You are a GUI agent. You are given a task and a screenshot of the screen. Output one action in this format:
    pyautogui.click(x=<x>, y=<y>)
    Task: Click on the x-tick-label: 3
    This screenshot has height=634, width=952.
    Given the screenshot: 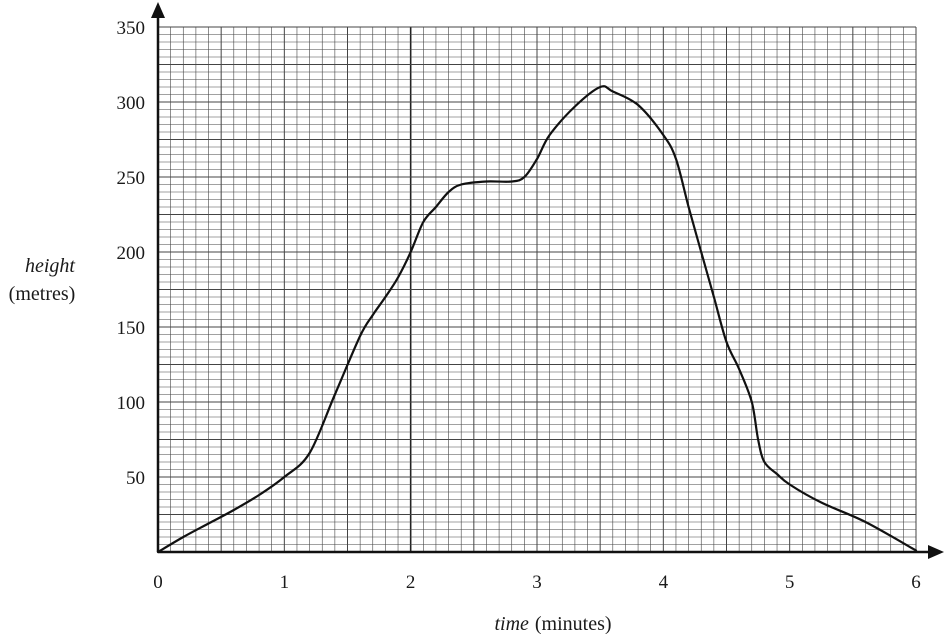 What is the action you would take?
    pyautogui.click(x=537, y=582)
    